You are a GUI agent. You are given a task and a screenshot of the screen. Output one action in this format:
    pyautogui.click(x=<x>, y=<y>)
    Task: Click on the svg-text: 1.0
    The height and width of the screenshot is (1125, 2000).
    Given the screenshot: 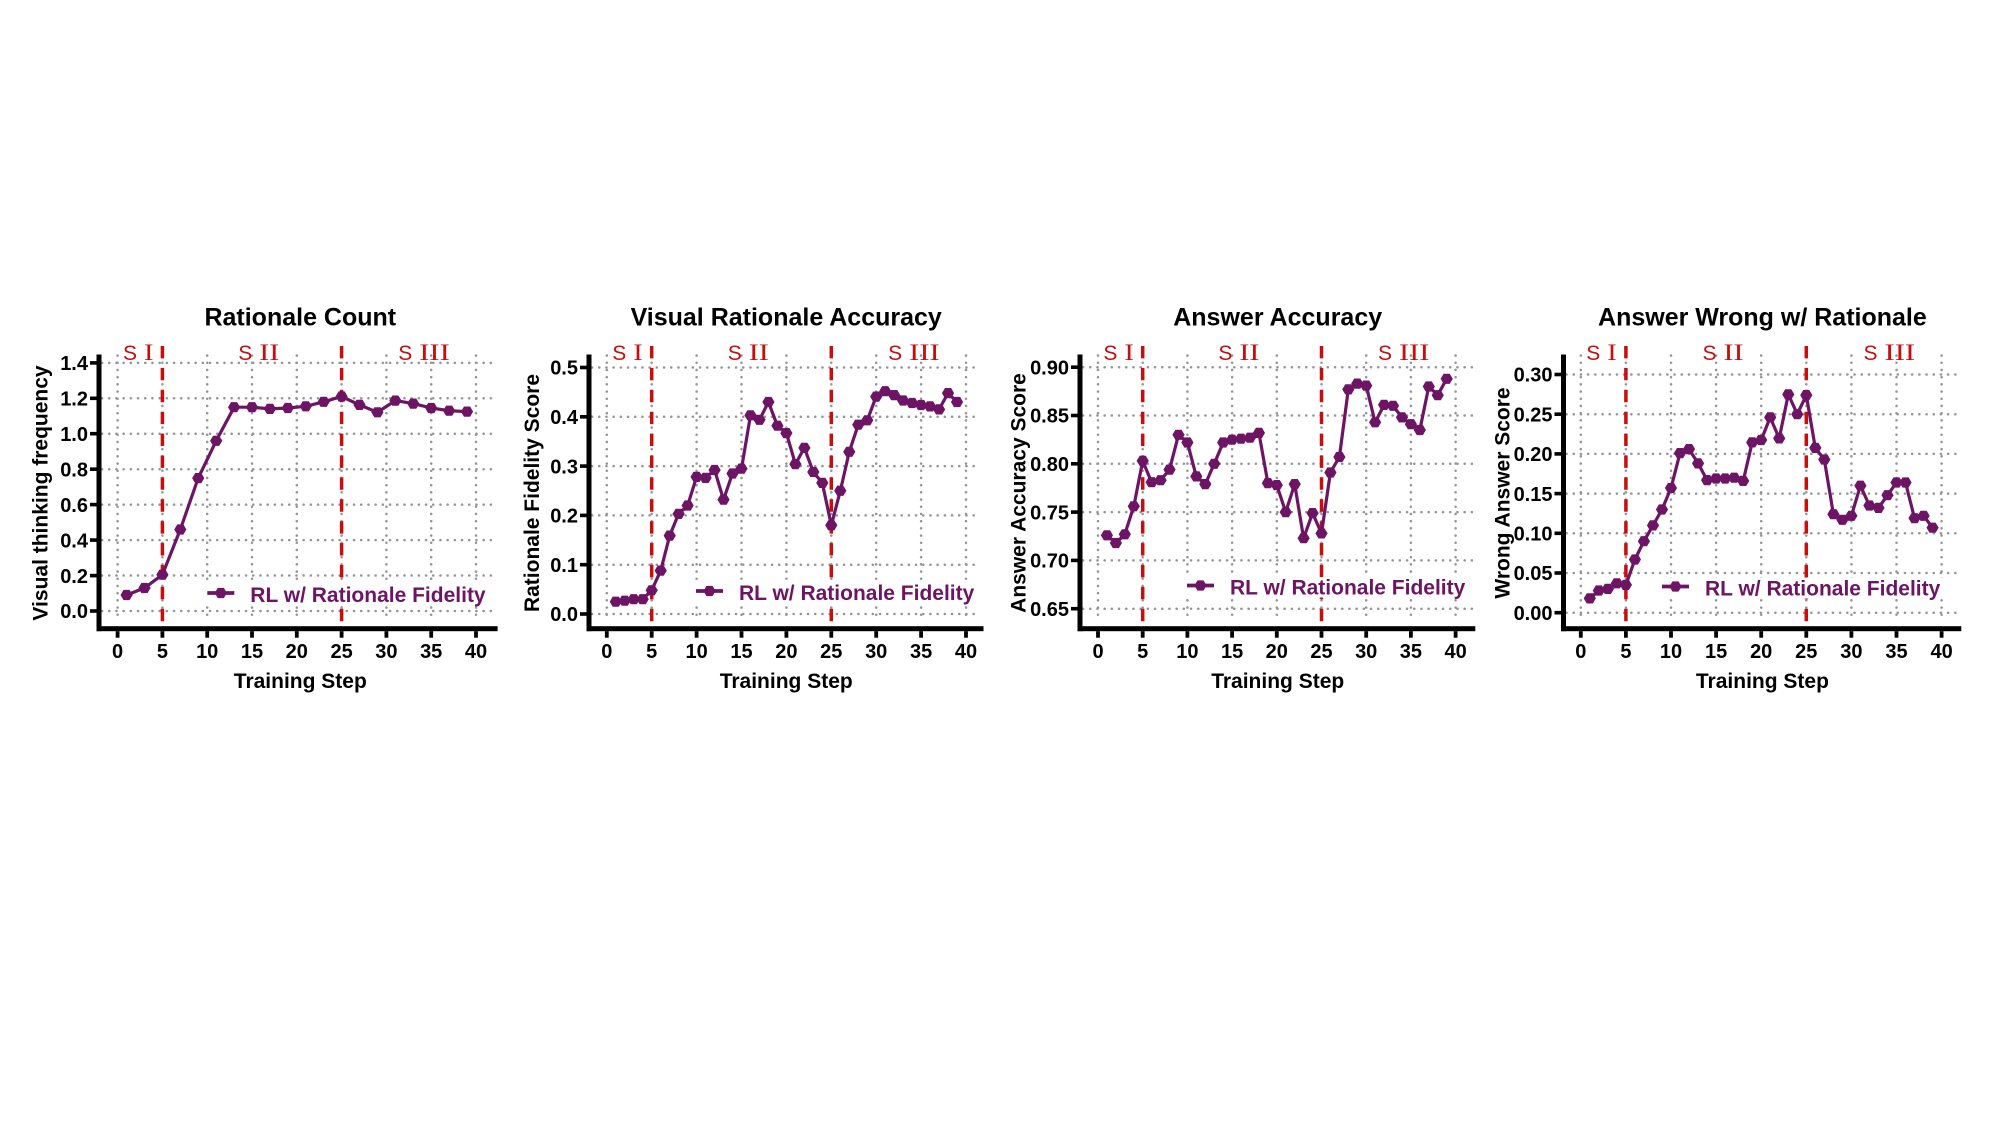 What is the action you would take?
    pyautogui.click(x=74, y=435)
    